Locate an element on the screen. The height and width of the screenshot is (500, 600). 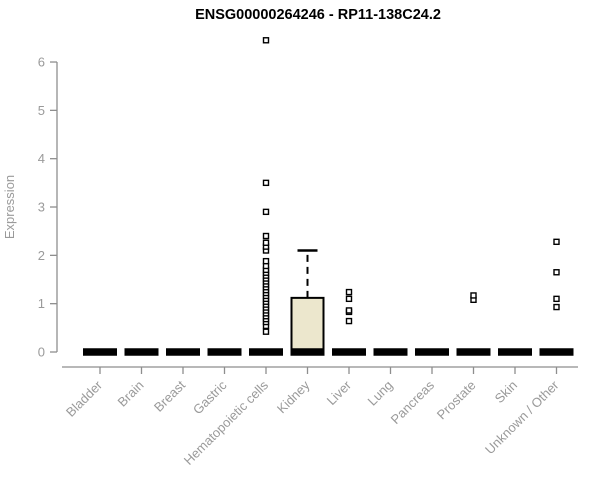
box-body is located at coordinates (307, 324).